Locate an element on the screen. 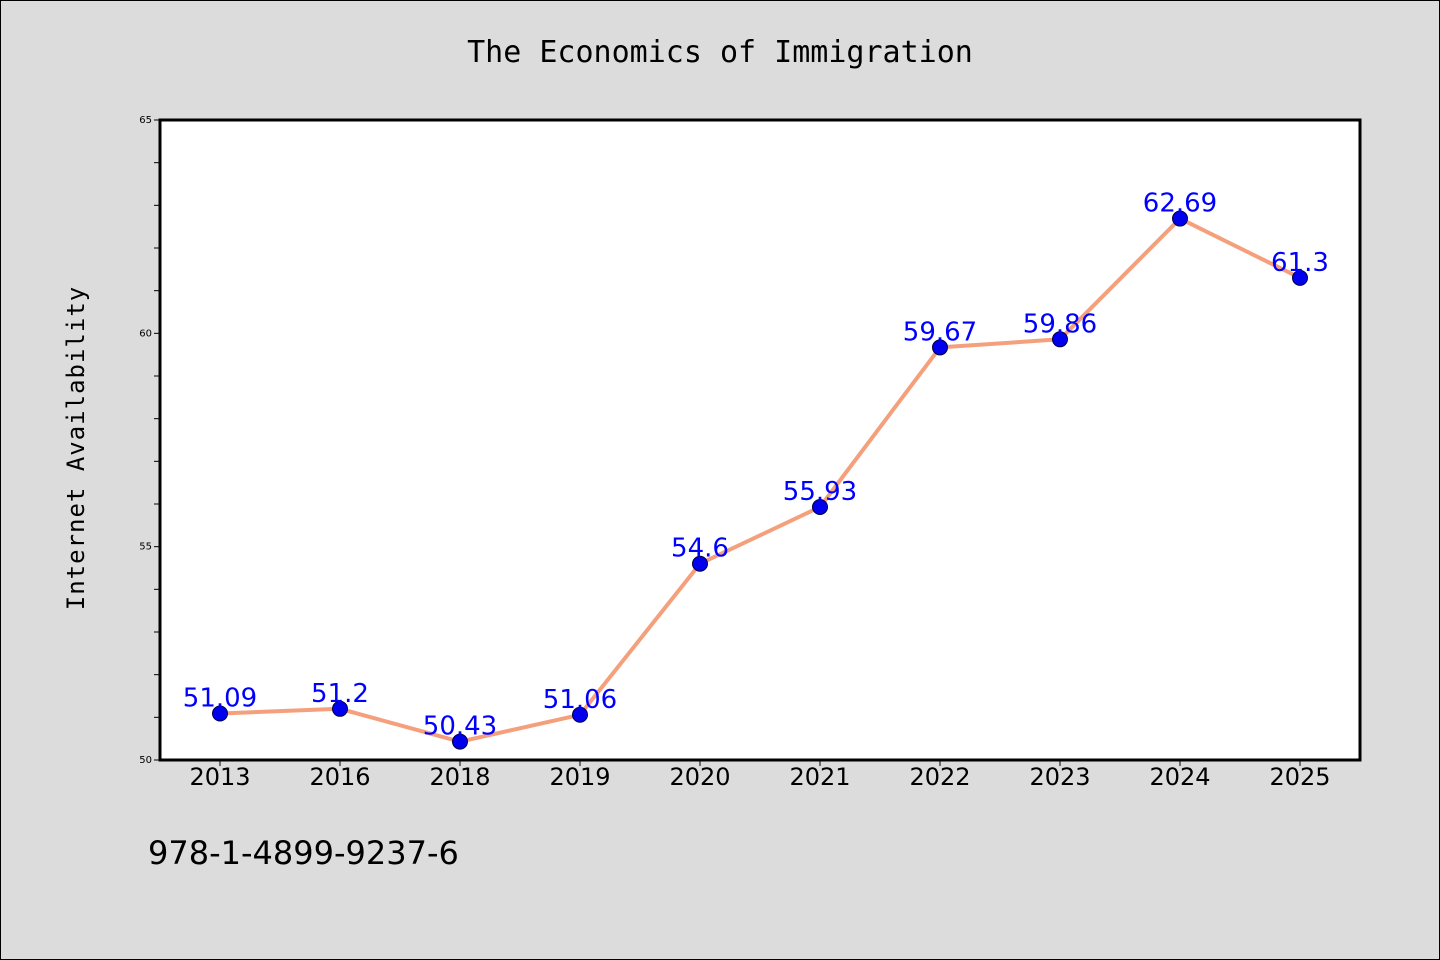 The height and width of the screenshot is (960, 1440). data-label: 61.3 is located at coordinates (1300, 263).